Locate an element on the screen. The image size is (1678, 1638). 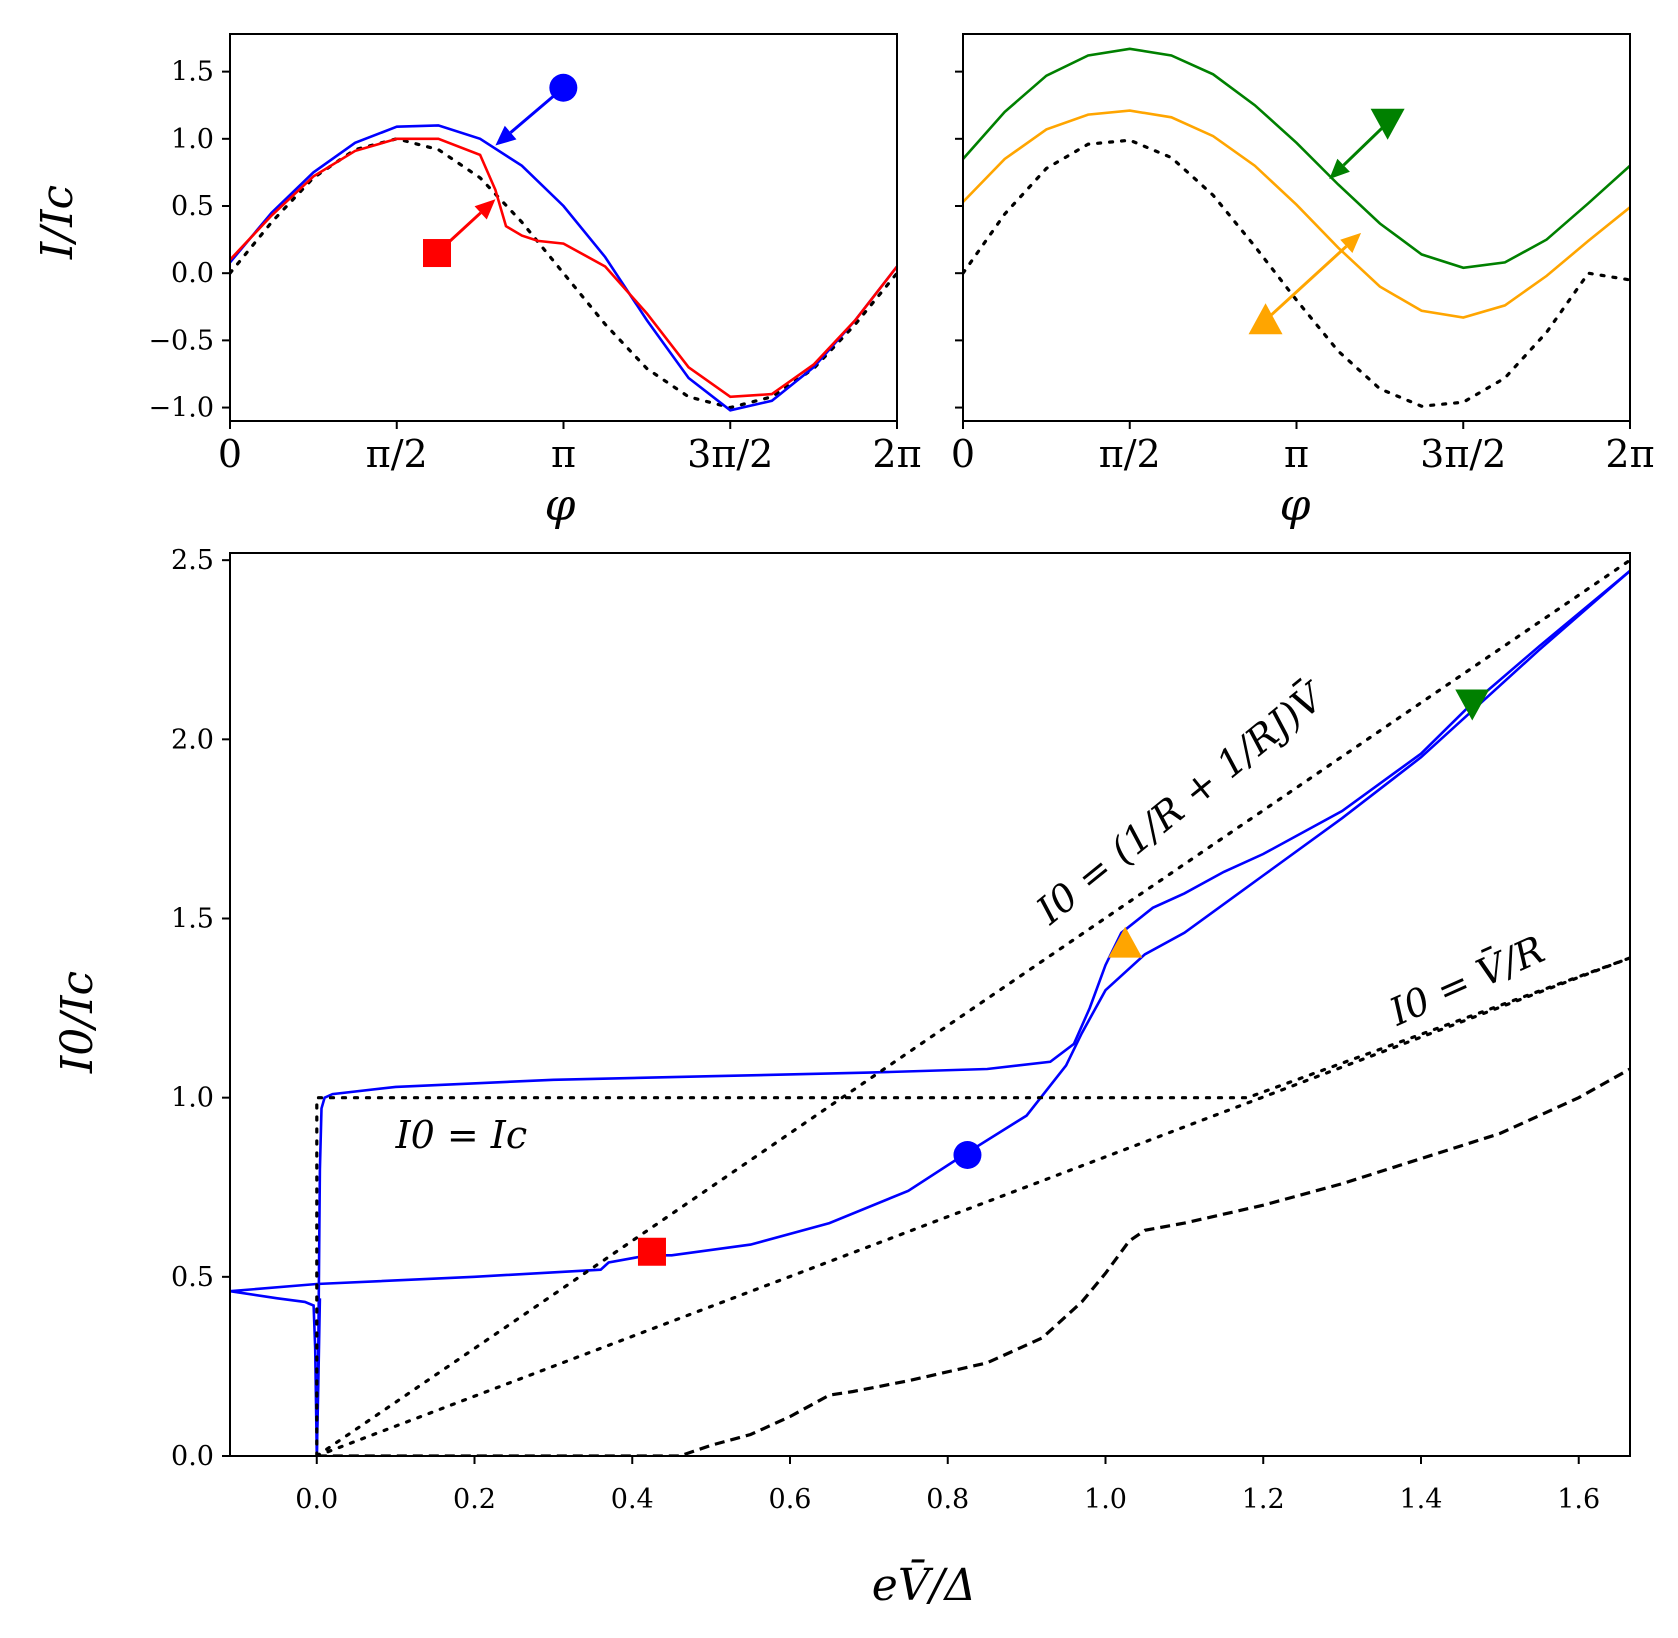
y-tick-label: −1.0 is located at coordinates (181, 408).